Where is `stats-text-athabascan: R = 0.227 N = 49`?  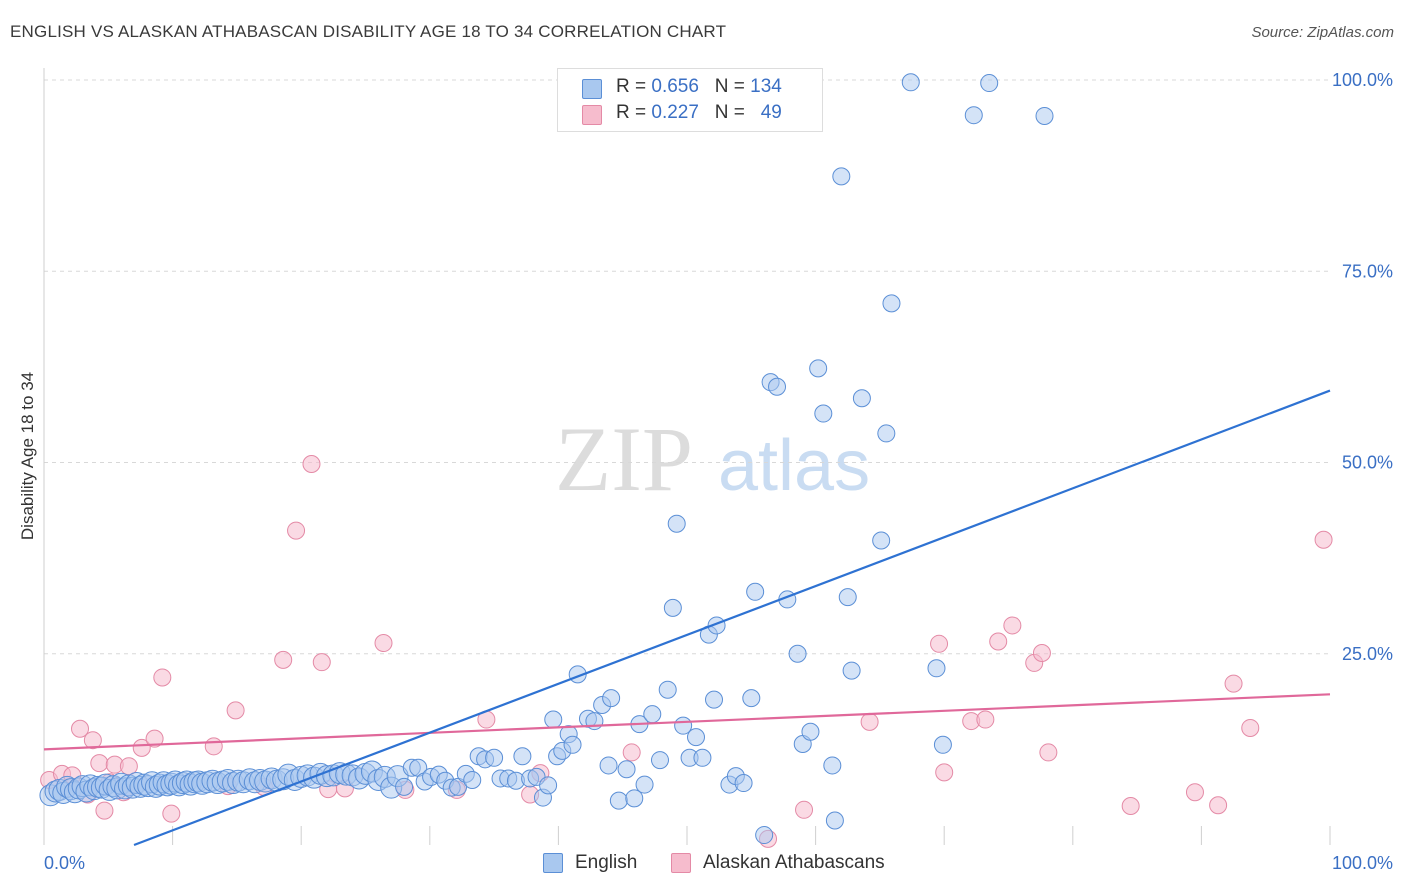
stats-text-athabascan: R = 0.227 N = 49 is located at coordinates (699, 113).